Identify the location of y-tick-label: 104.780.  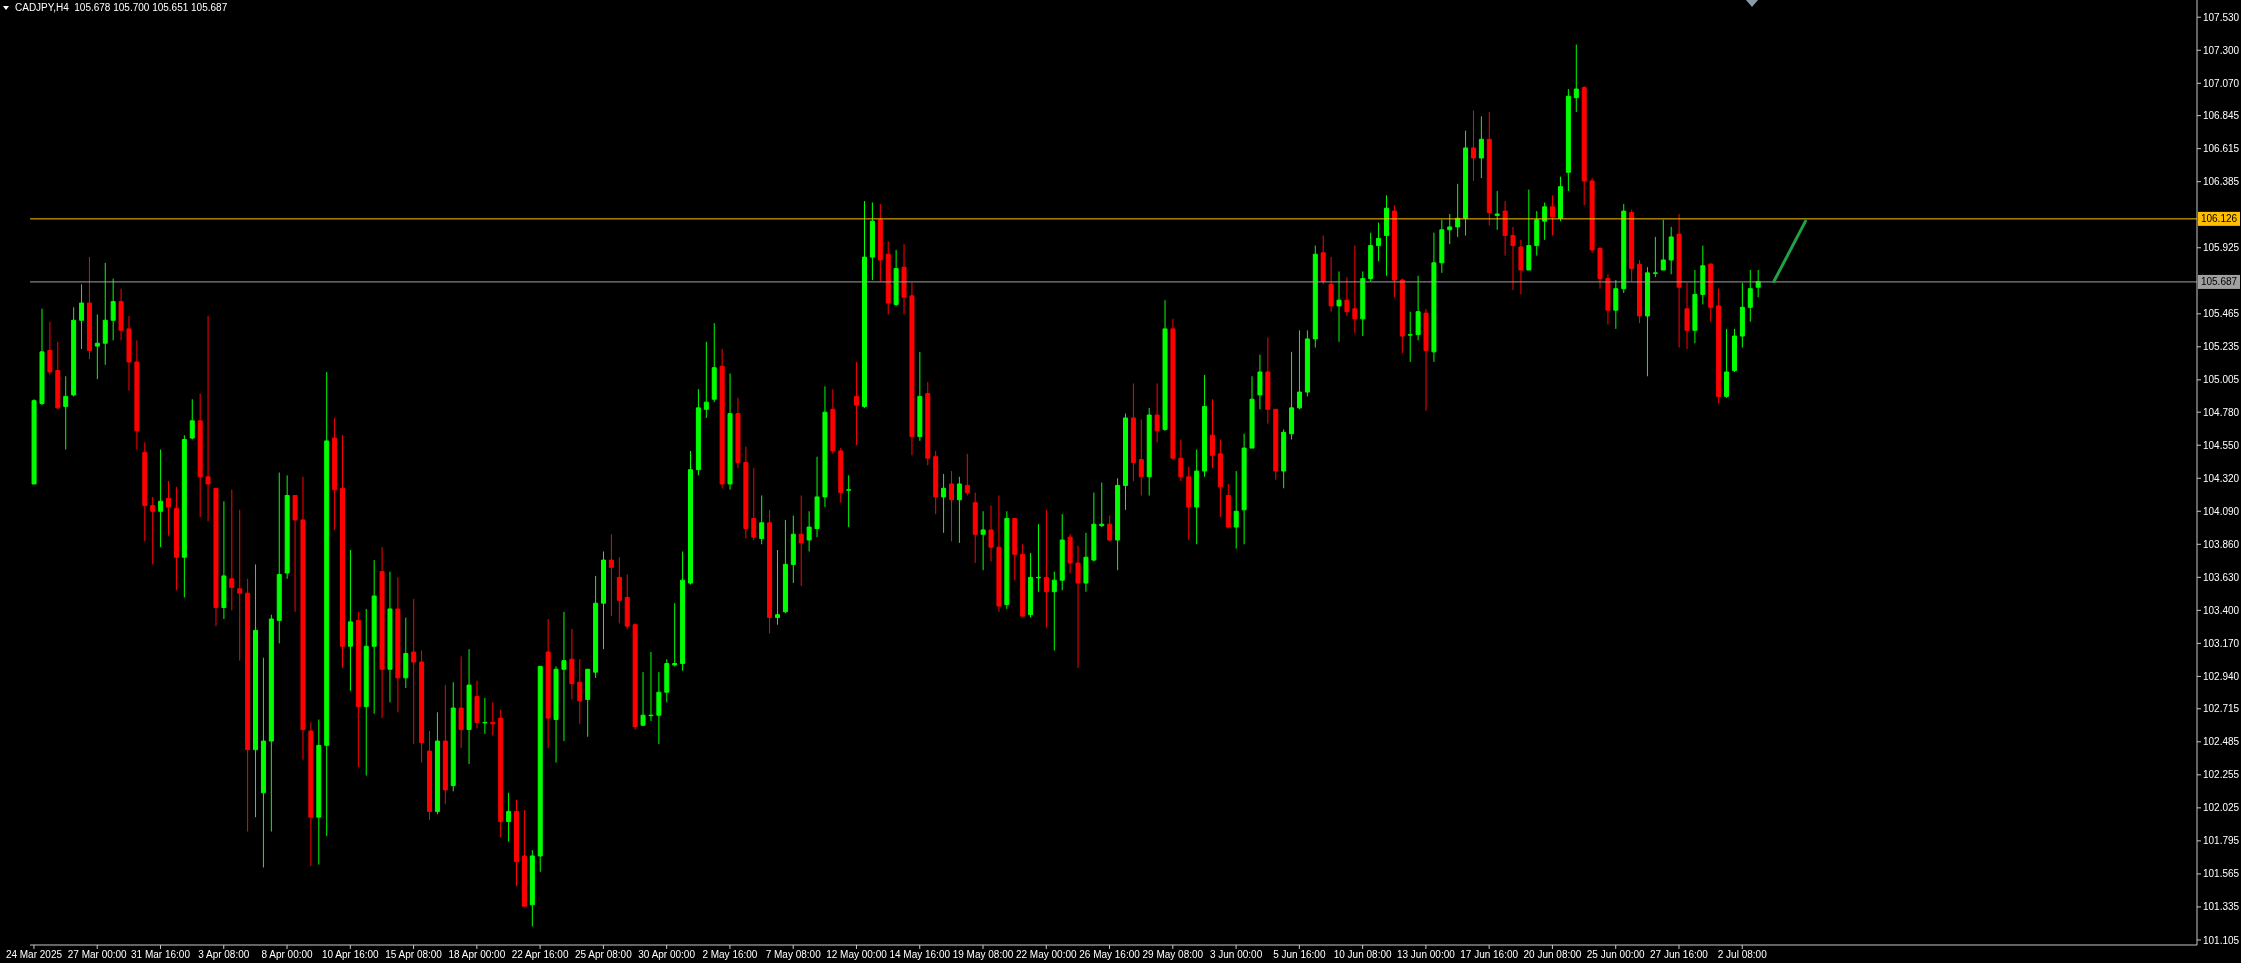
(2221, 412).